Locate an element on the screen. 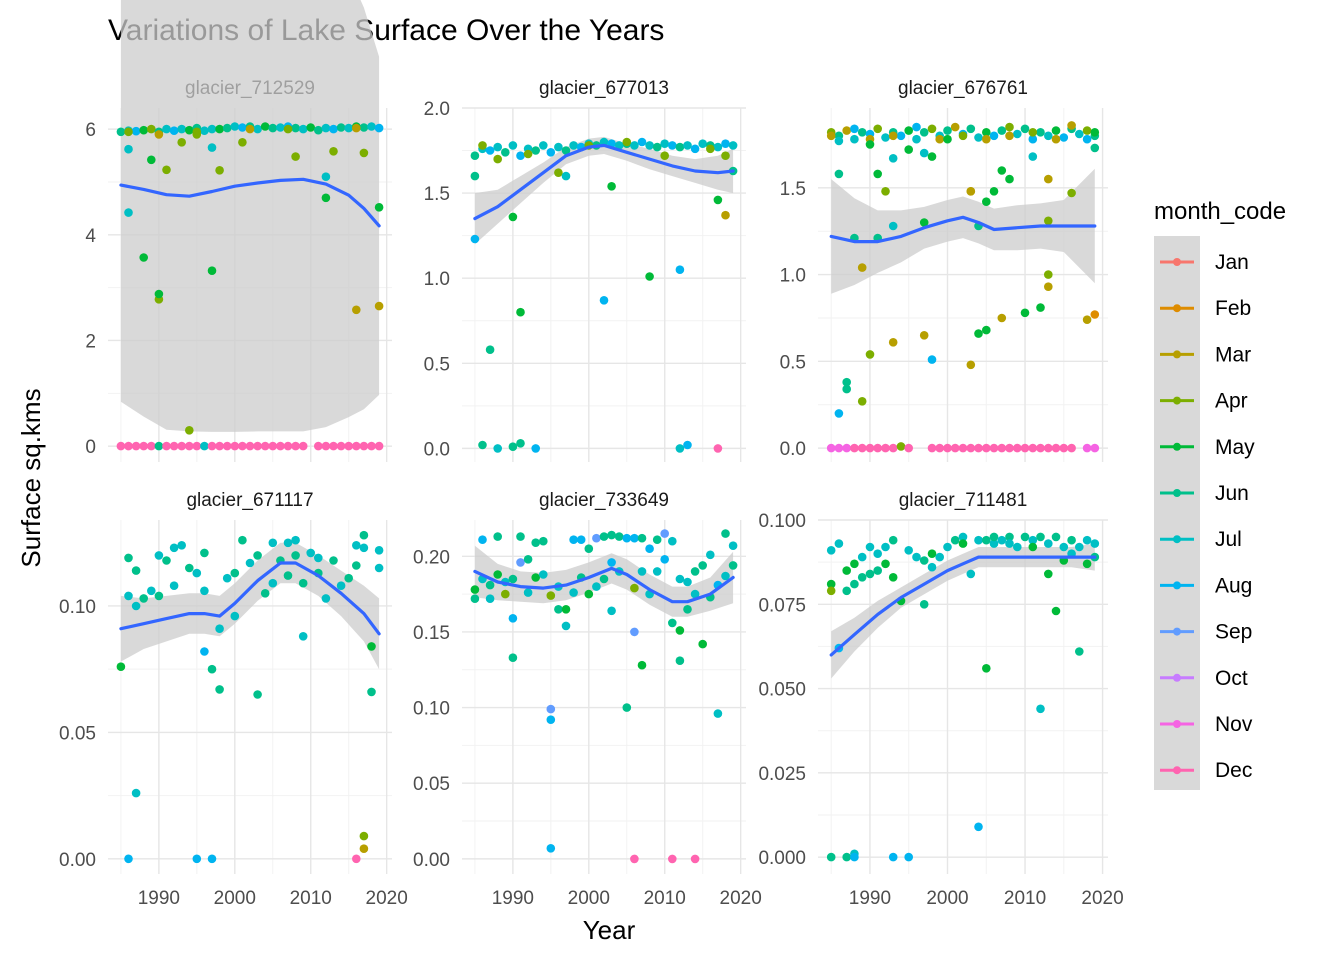 The image size is (1344, 960). y-tick-label: 1.5 is located at coordinates (437, 194).